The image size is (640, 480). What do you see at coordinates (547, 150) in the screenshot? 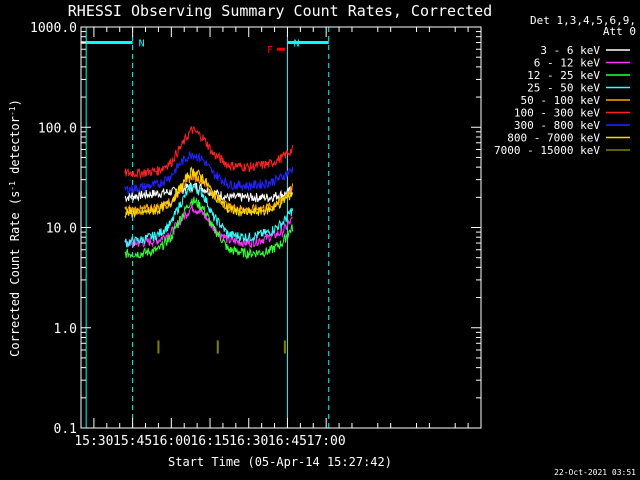
I see `legend-label-8: 7000 - 15000 keV` at bounding box center [547, 150].